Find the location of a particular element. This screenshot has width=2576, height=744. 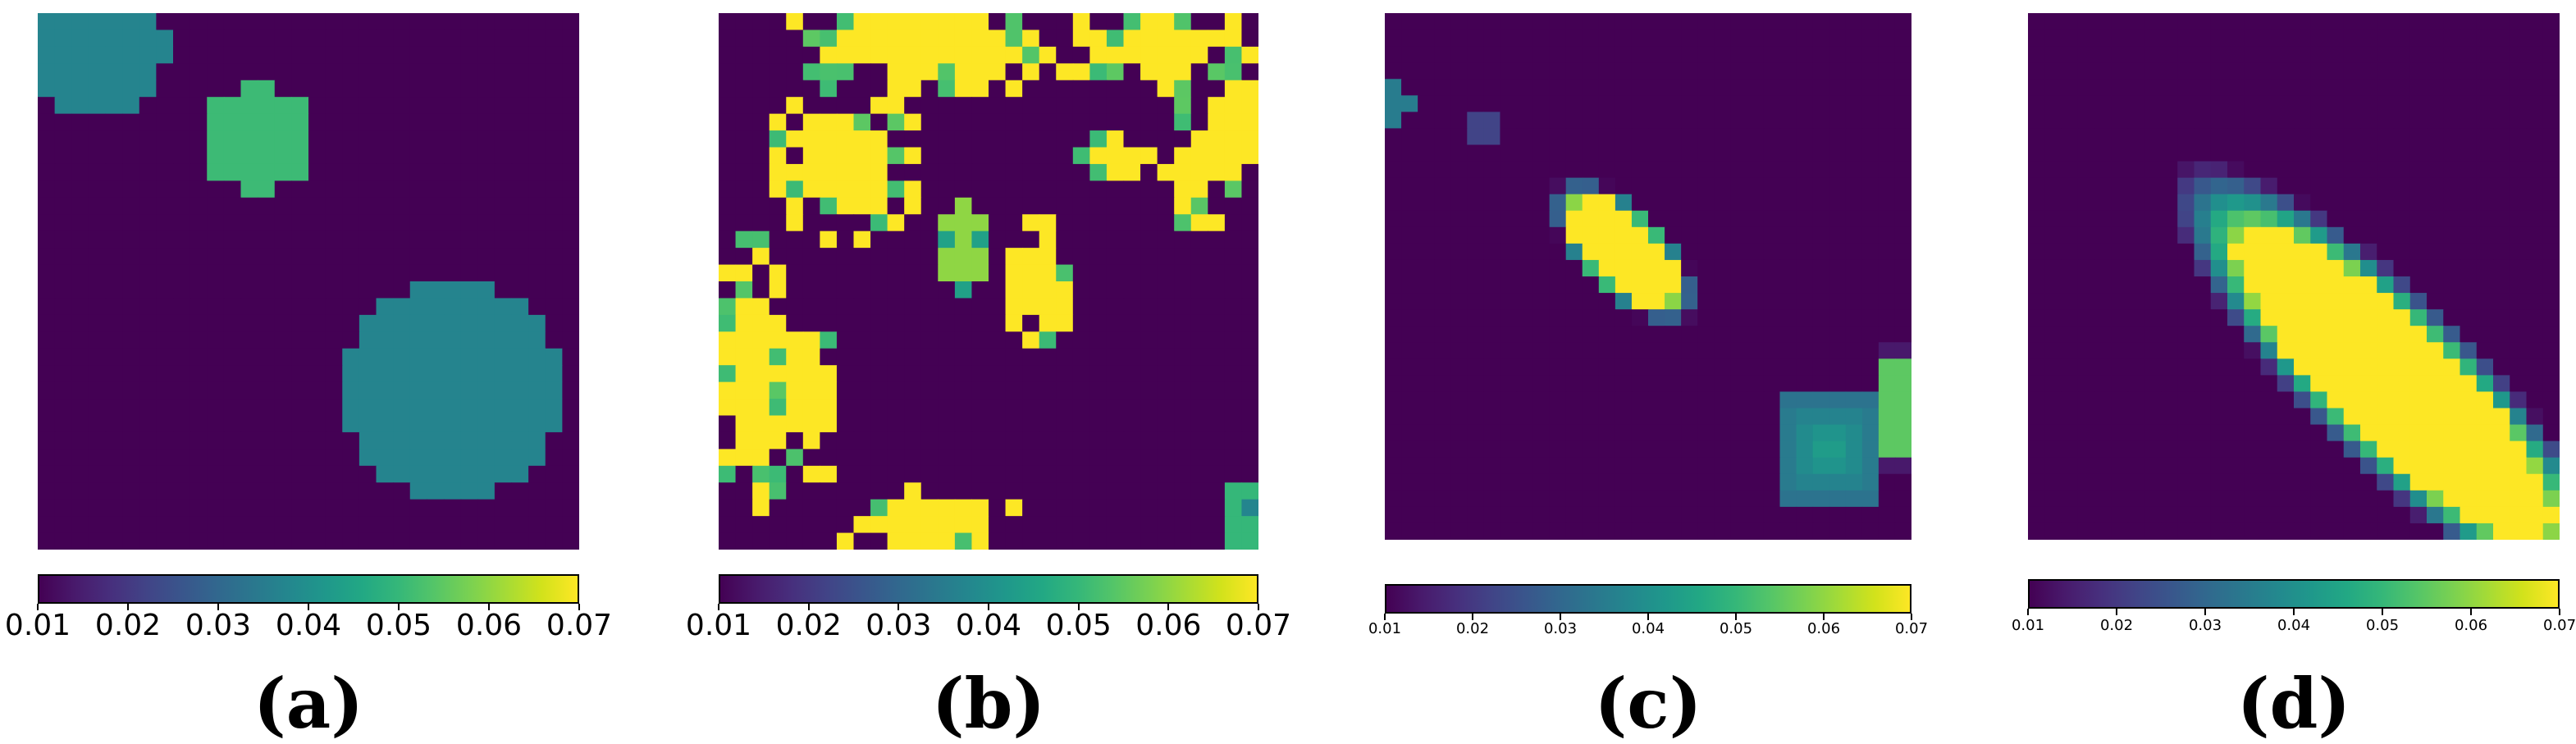

colorbar-tick-label: 0.03 is located at coordinates (1560, 628).